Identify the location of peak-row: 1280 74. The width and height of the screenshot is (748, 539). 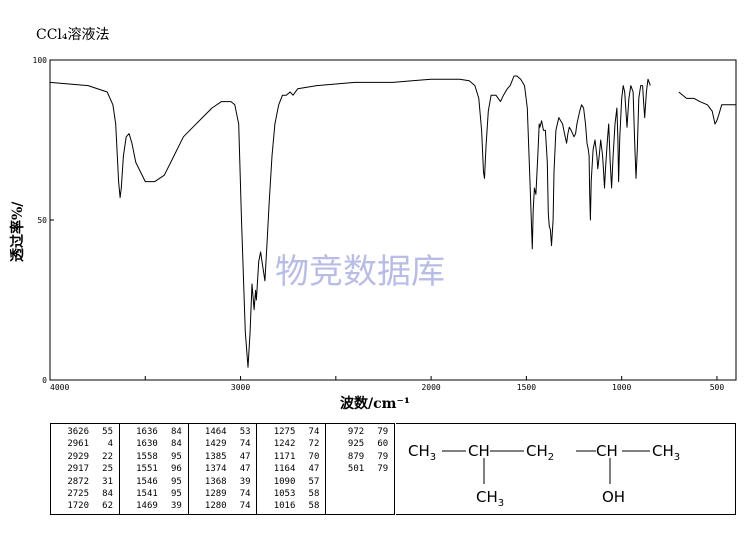
(225, 506).